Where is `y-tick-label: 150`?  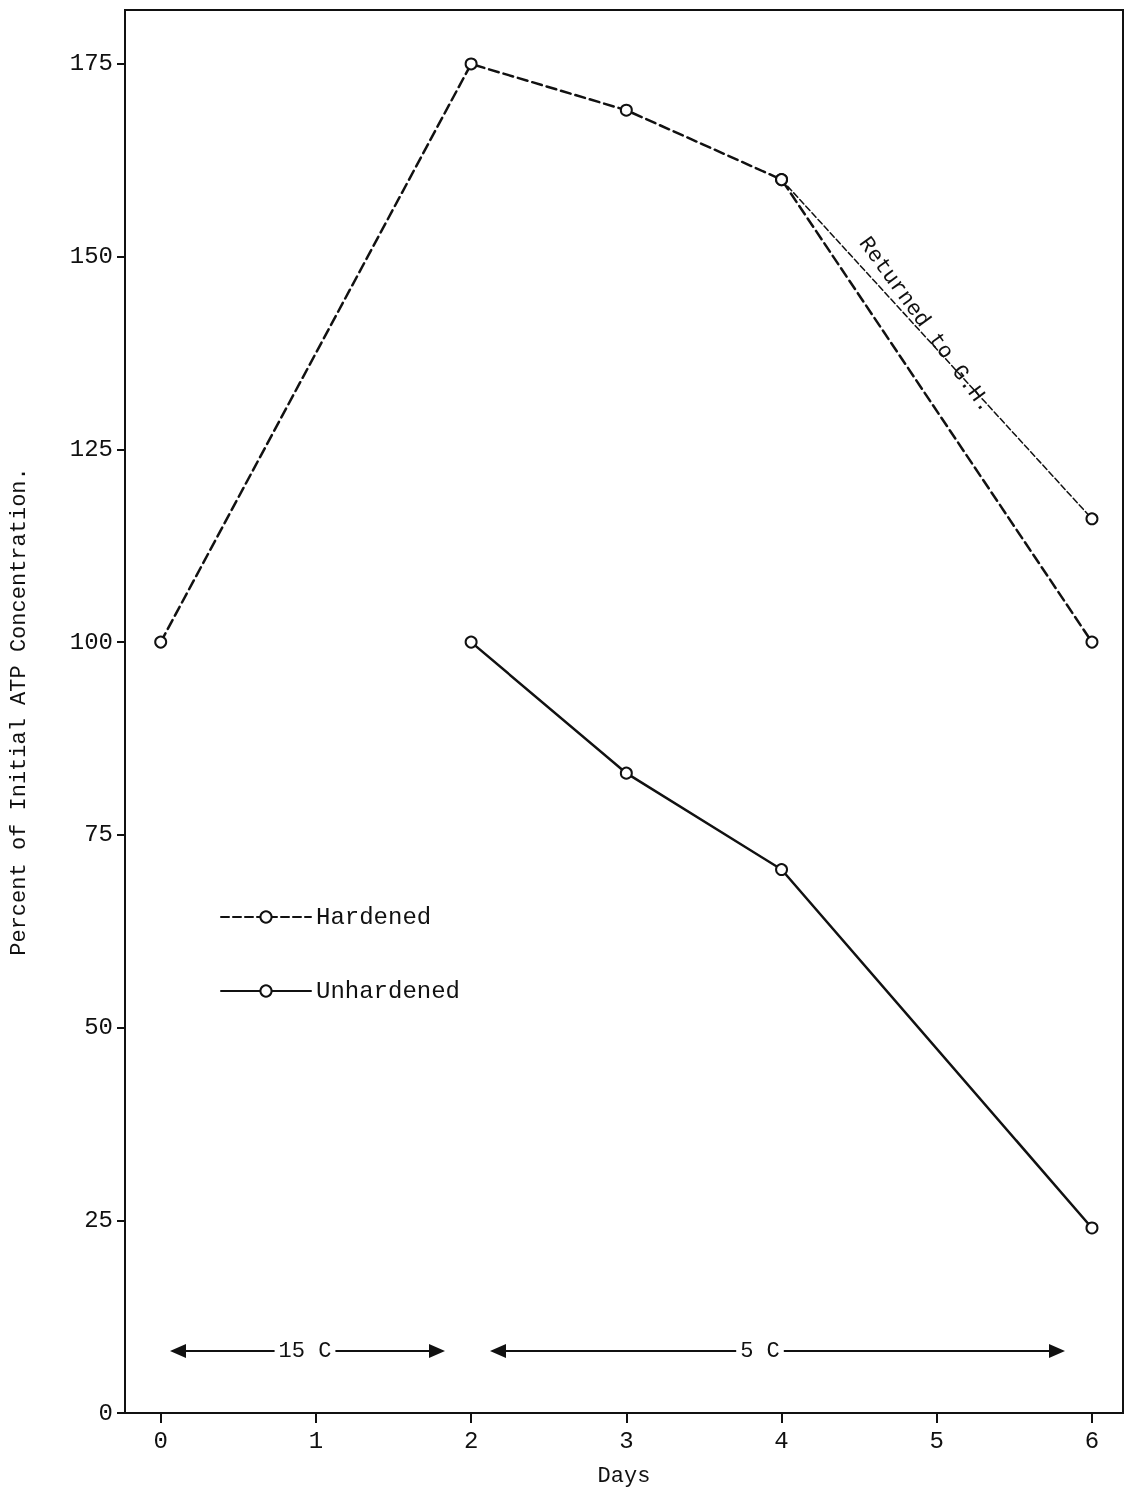
y-tick-label: 150 is located at coordinates (91, 257).